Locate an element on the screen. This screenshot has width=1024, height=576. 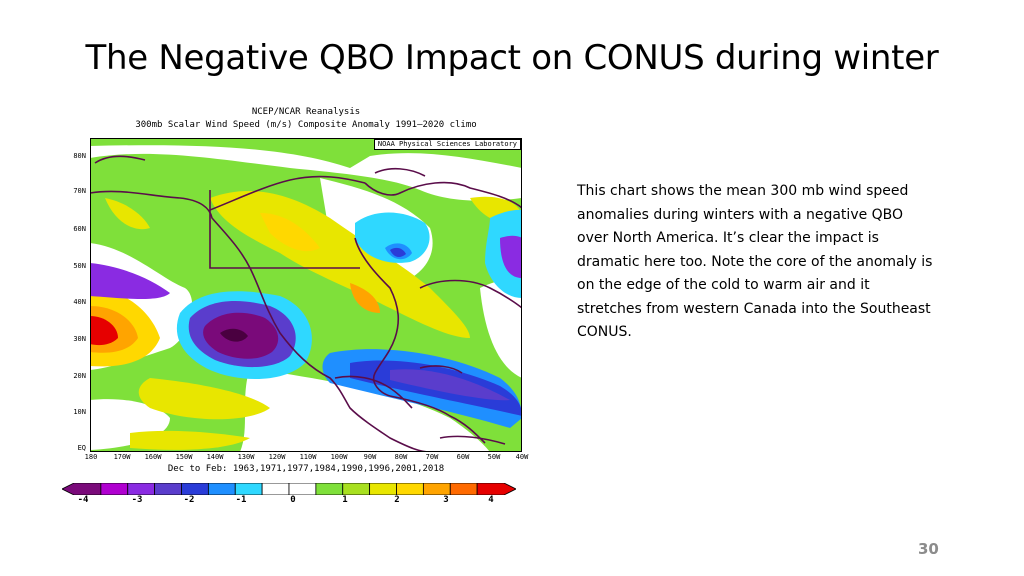
lat-label: 40N is located at coordinates (79, 302).